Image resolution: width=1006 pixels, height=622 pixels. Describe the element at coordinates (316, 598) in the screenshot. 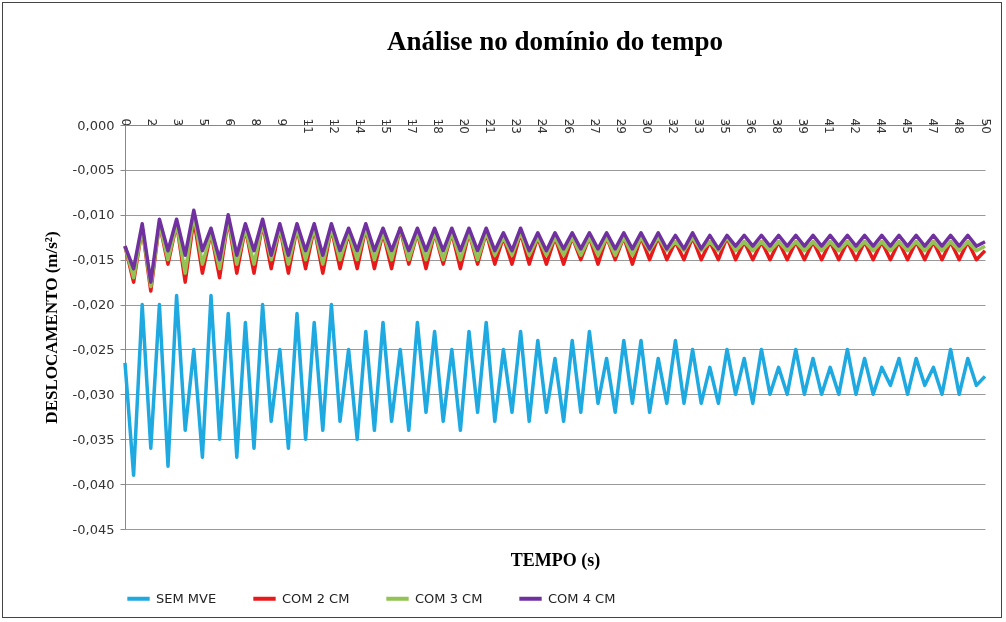

I see `legend-label: COM 2 CM` at that location.